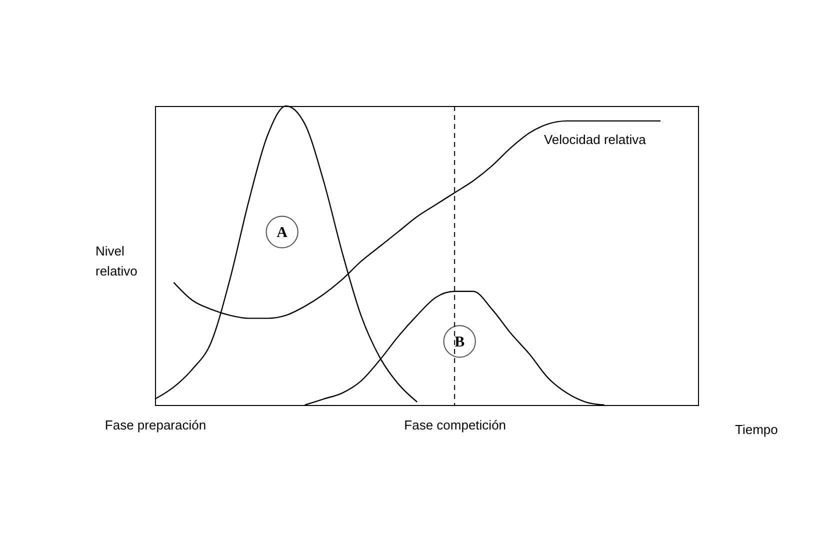  Describe the element at coordinates (455, 425) in the screenshot. I see `x-tick-label: Fase competición` at that location.